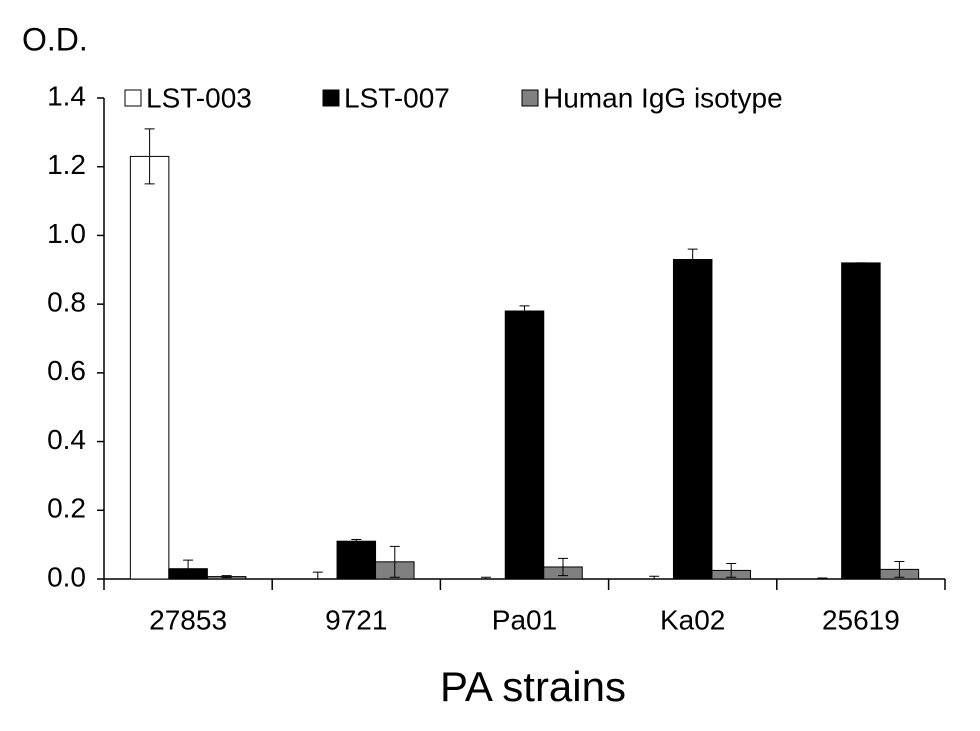  Describe the element at coordinates (861, 619) in the screenshot. I see `x-tick-label: 25619` at that location.